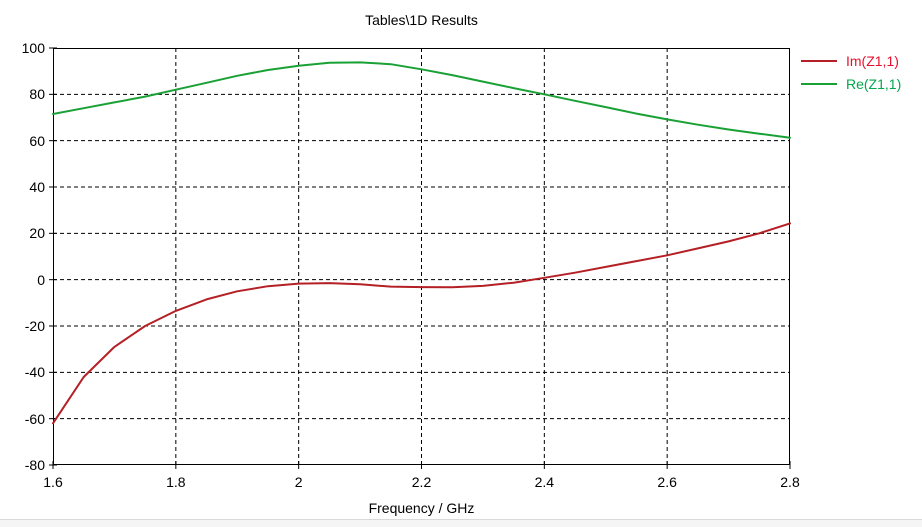 The height and width of the screenshot is (527, 922). Describe the element at coordinates (53, 482) in the screenshot. I see `x-tick-label: 1.6` at that location.